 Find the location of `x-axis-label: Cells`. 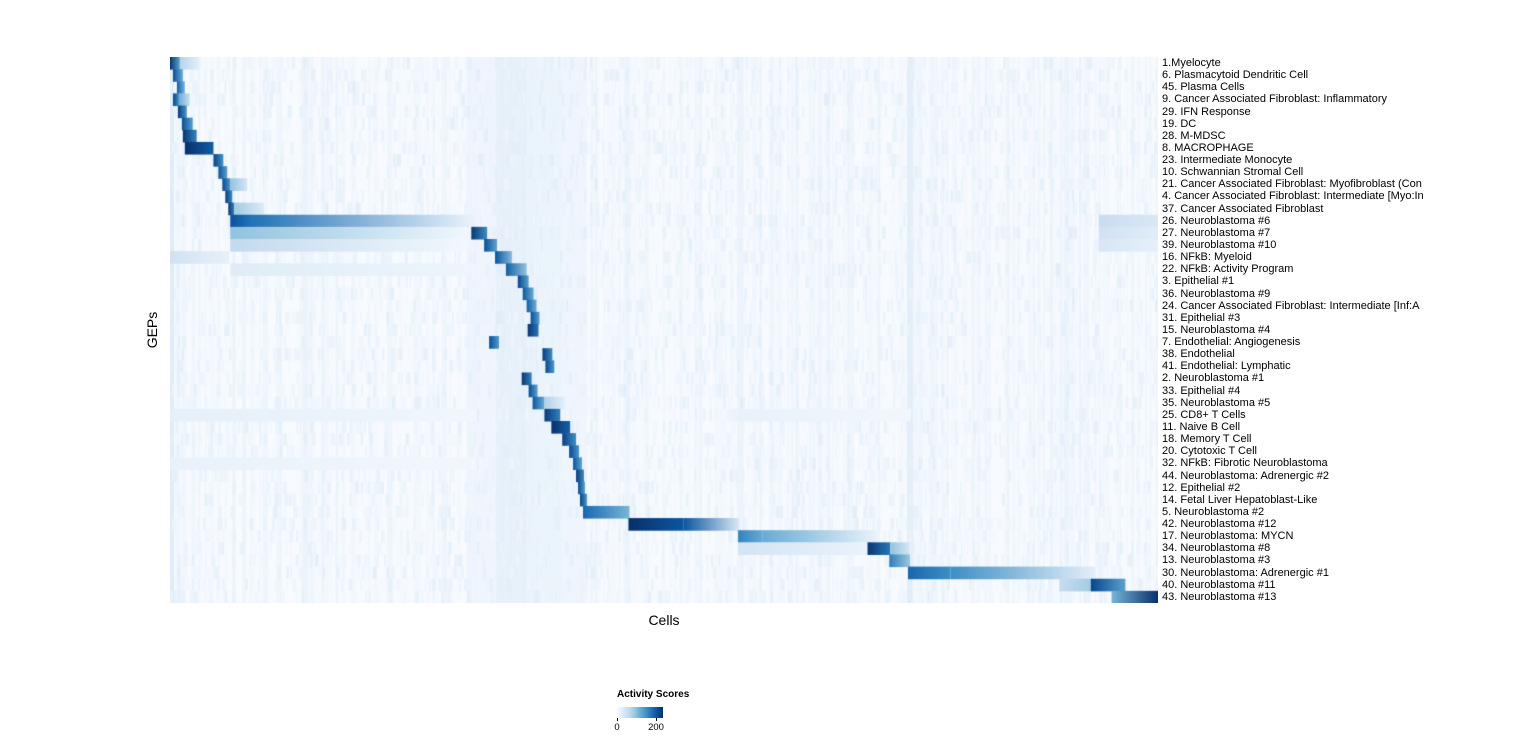

x-axis-label: Cells is located at coordinates (664, 620).